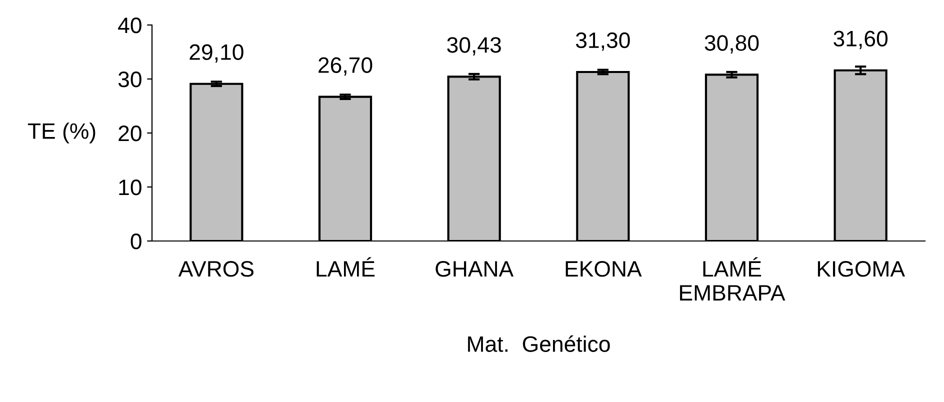 This screenshot has height=402, width=944. Describe the element at coordinates (130, 134) in the screenshot. I see `y-tick-label: 20` at that location.